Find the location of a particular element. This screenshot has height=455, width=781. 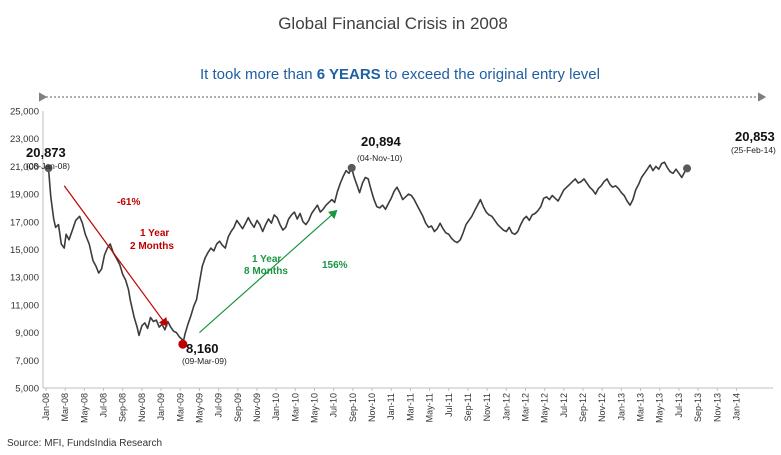

y-tick-label: 15,000 is located at coordinates (24, 250).